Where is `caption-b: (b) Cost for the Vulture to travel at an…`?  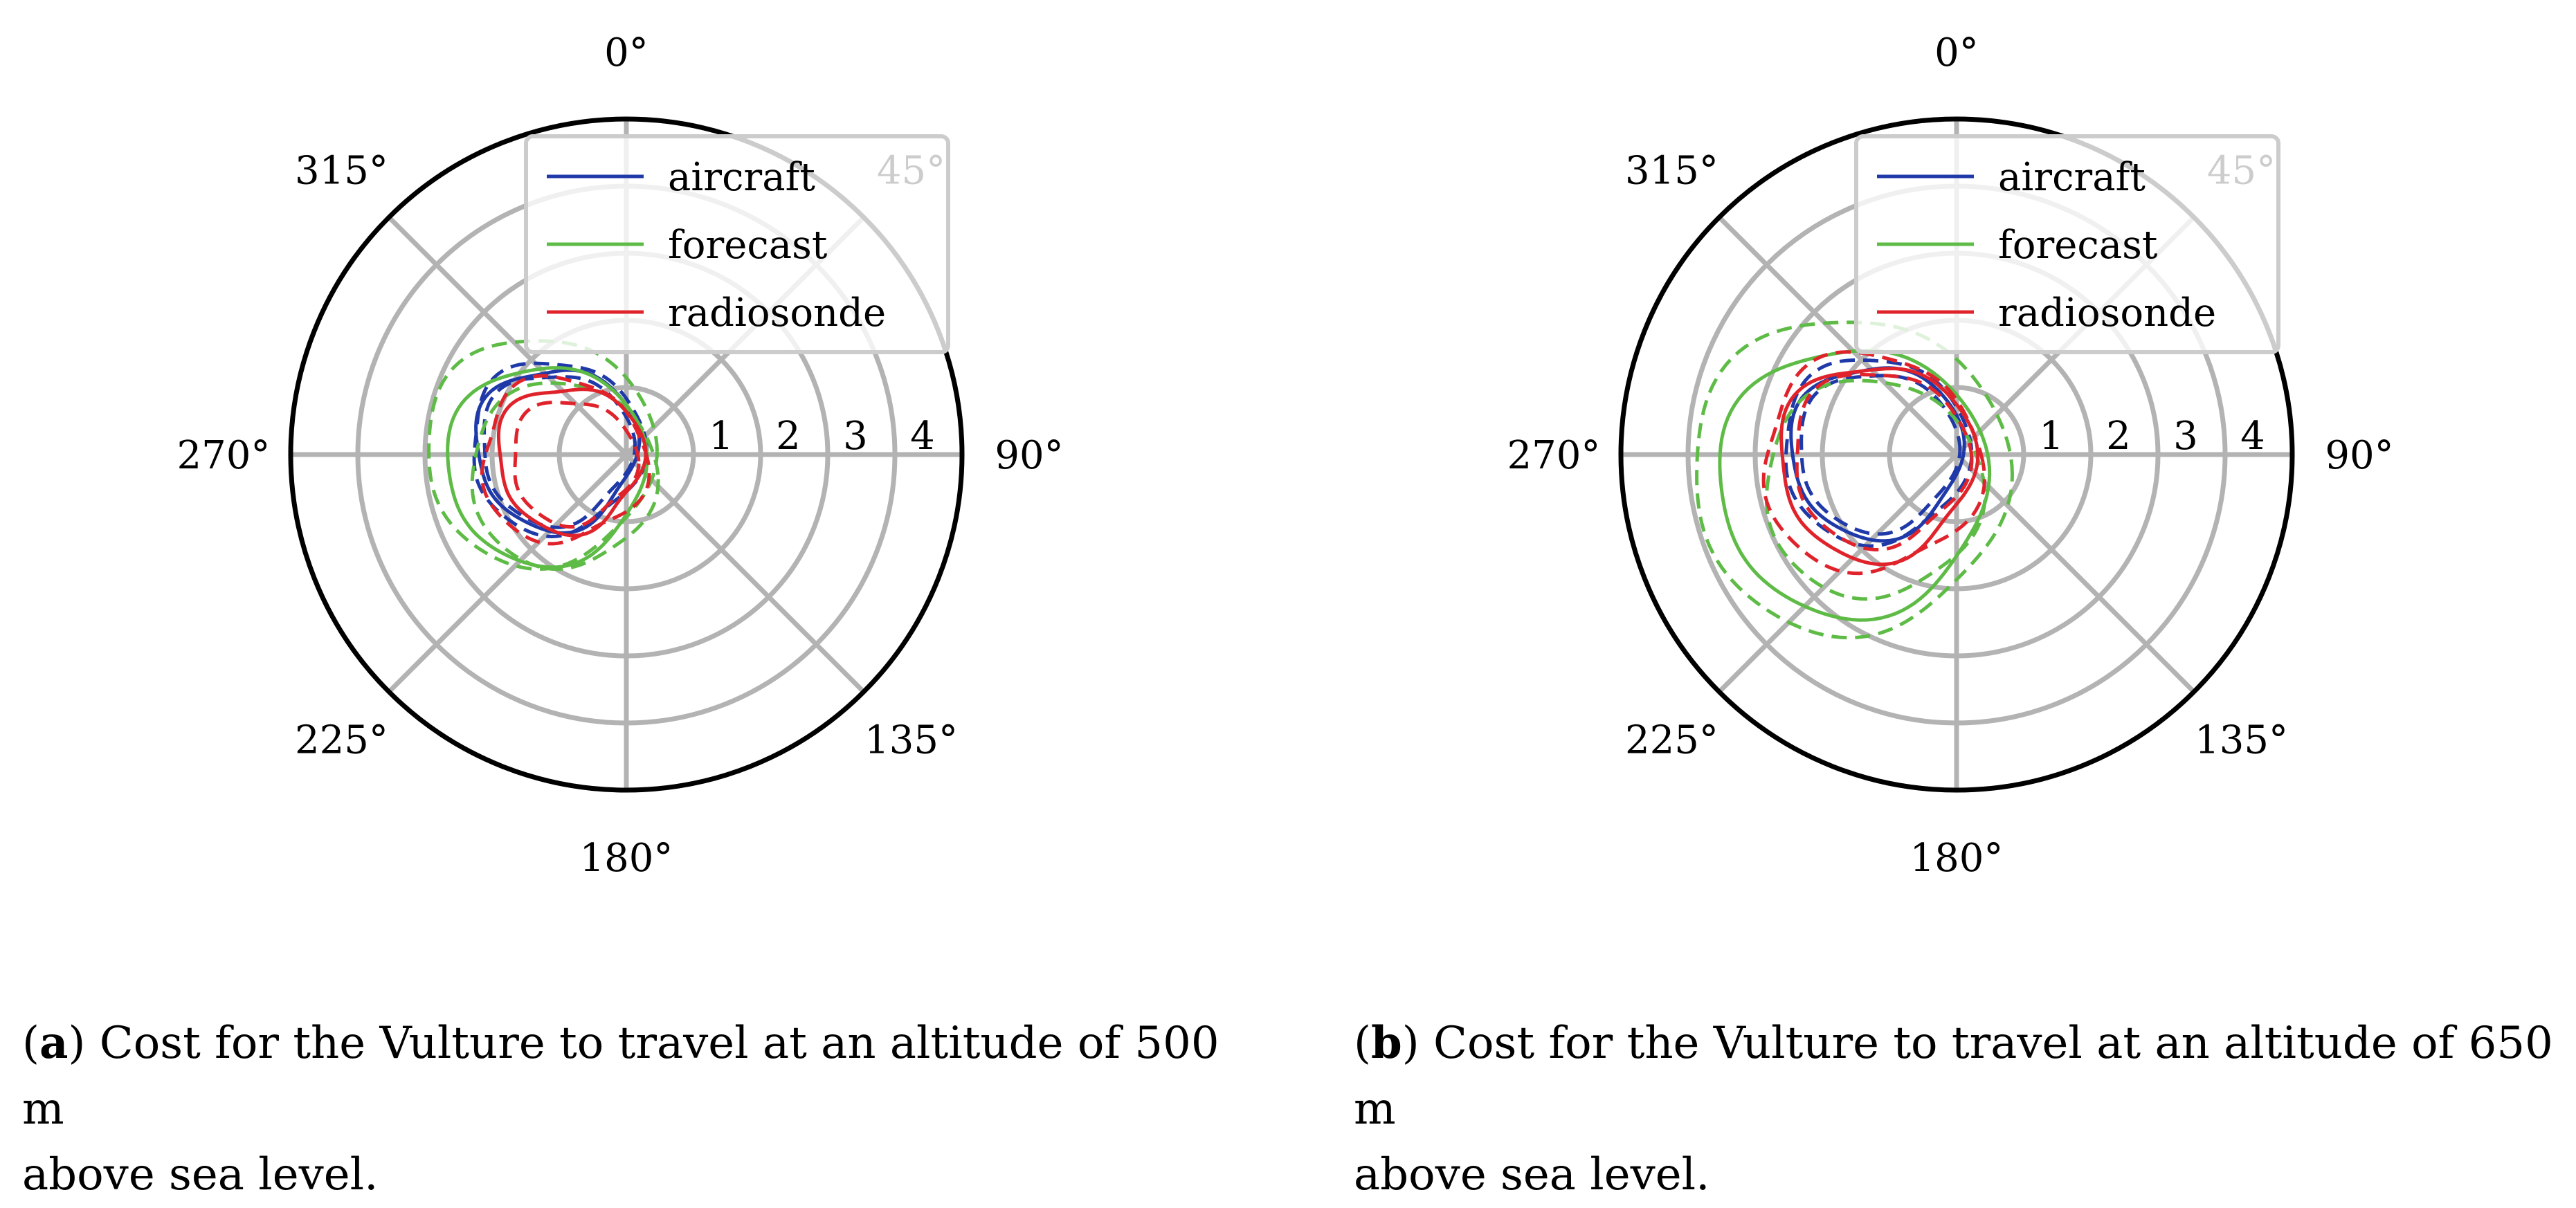 caption-b: (b) Cost for the Vulture to travel at an… is located at coordinates (1953, 1108).